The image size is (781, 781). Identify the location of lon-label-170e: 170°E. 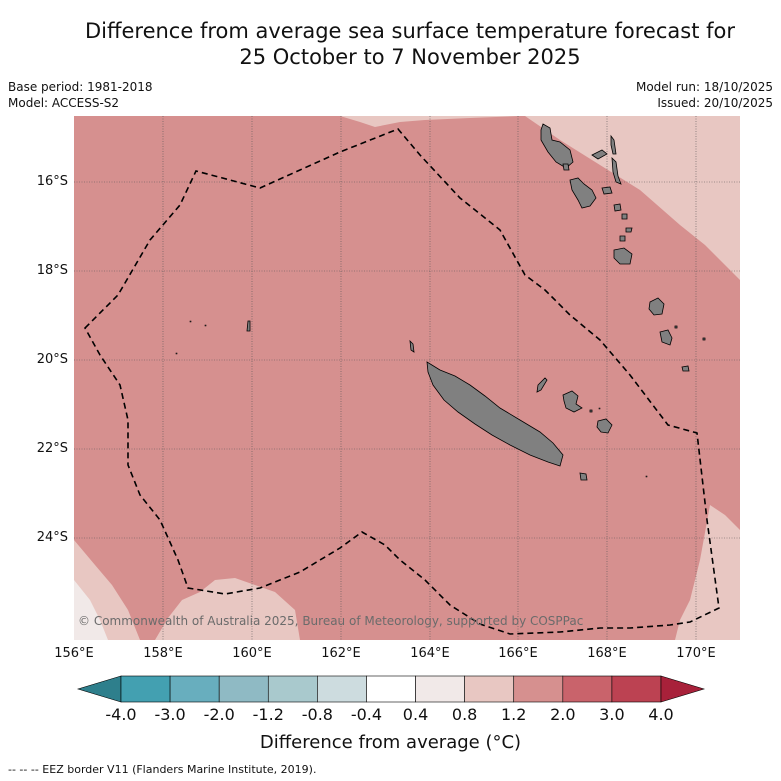
(696, 653).